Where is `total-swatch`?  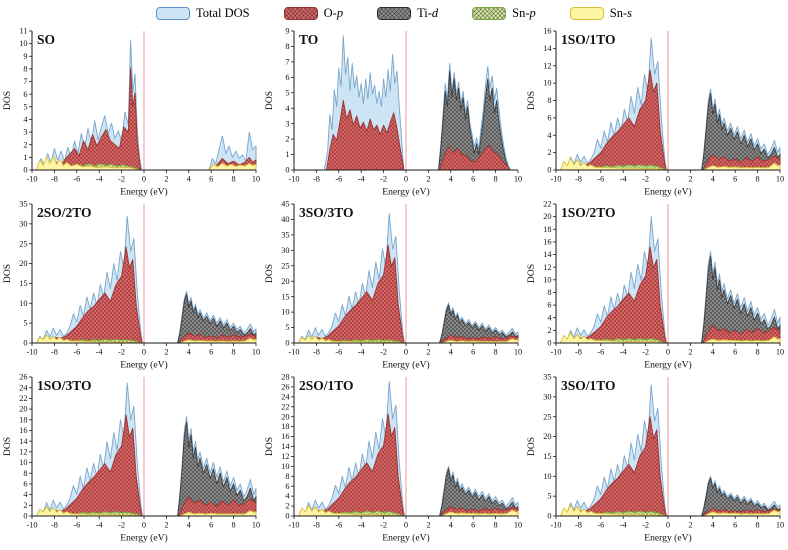 total-swatch is located at coordinates (172, 13).